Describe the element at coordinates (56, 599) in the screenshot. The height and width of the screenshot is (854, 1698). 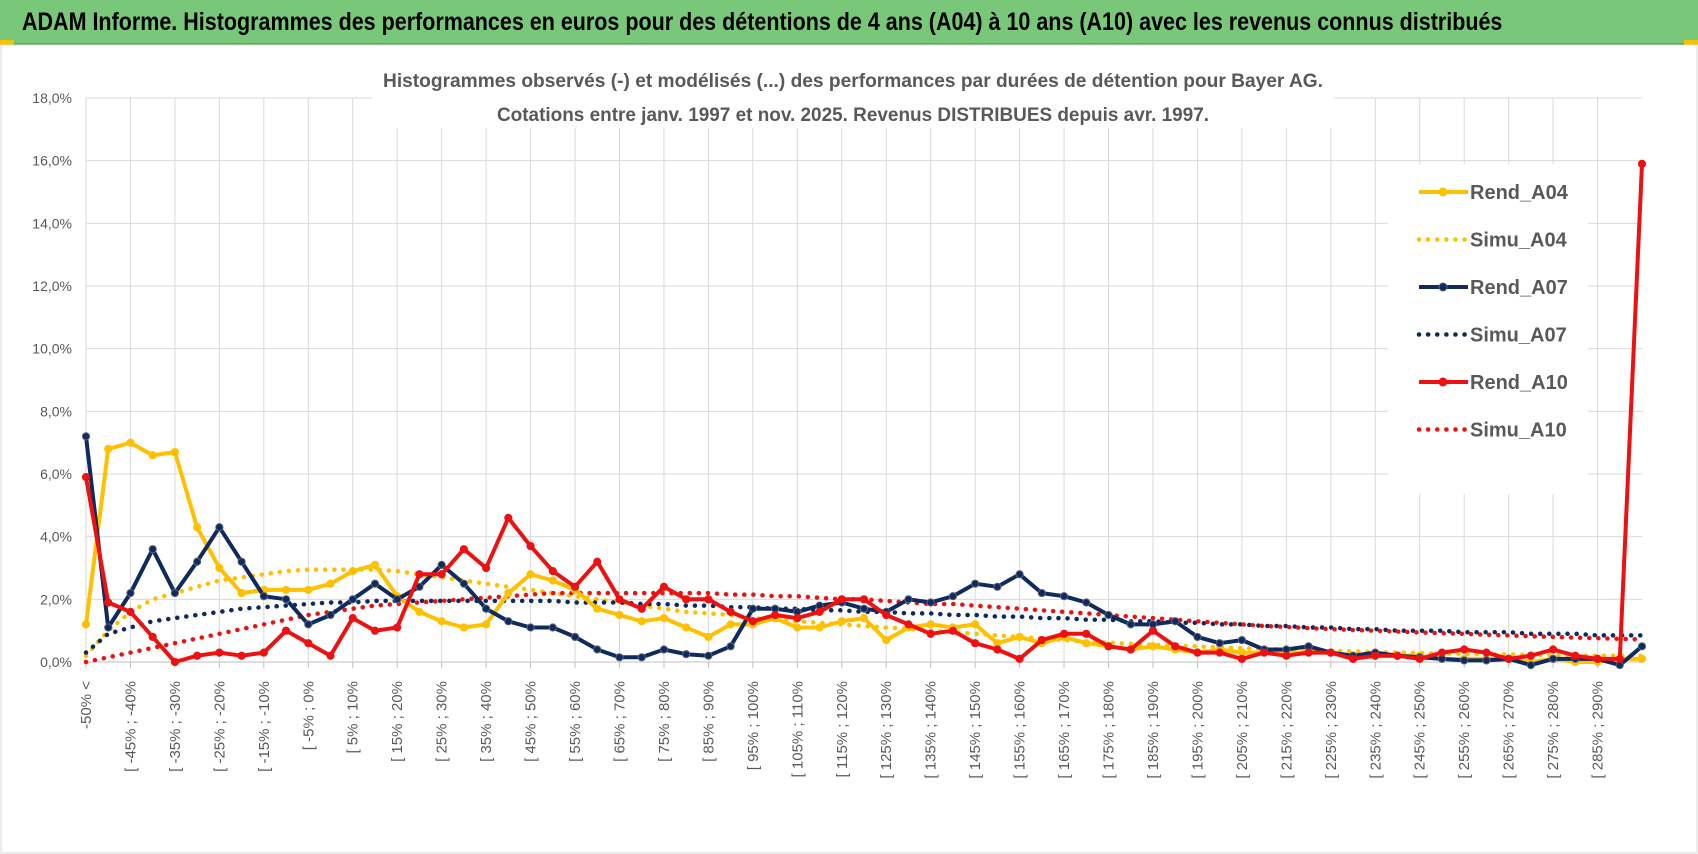
I see `y-tick-label: 2,0%` at that location.